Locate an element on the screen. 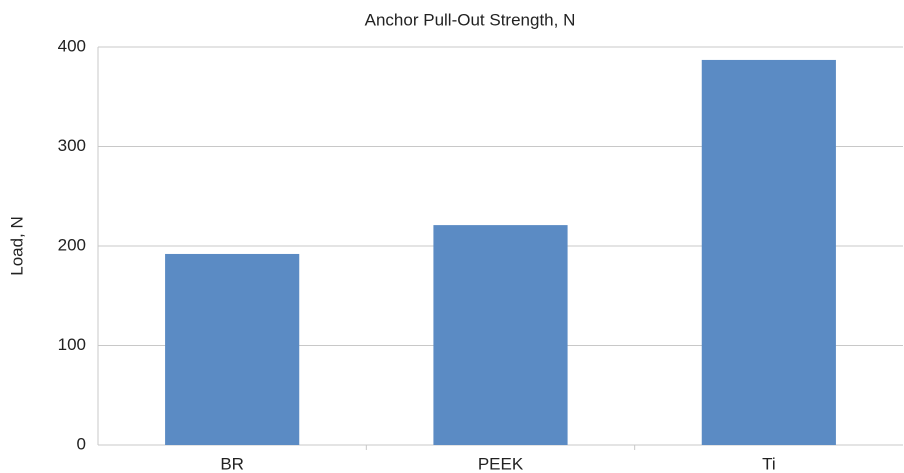 The image size is (904, 473). x-tick-label: BR is located at coordinates (232, 463).